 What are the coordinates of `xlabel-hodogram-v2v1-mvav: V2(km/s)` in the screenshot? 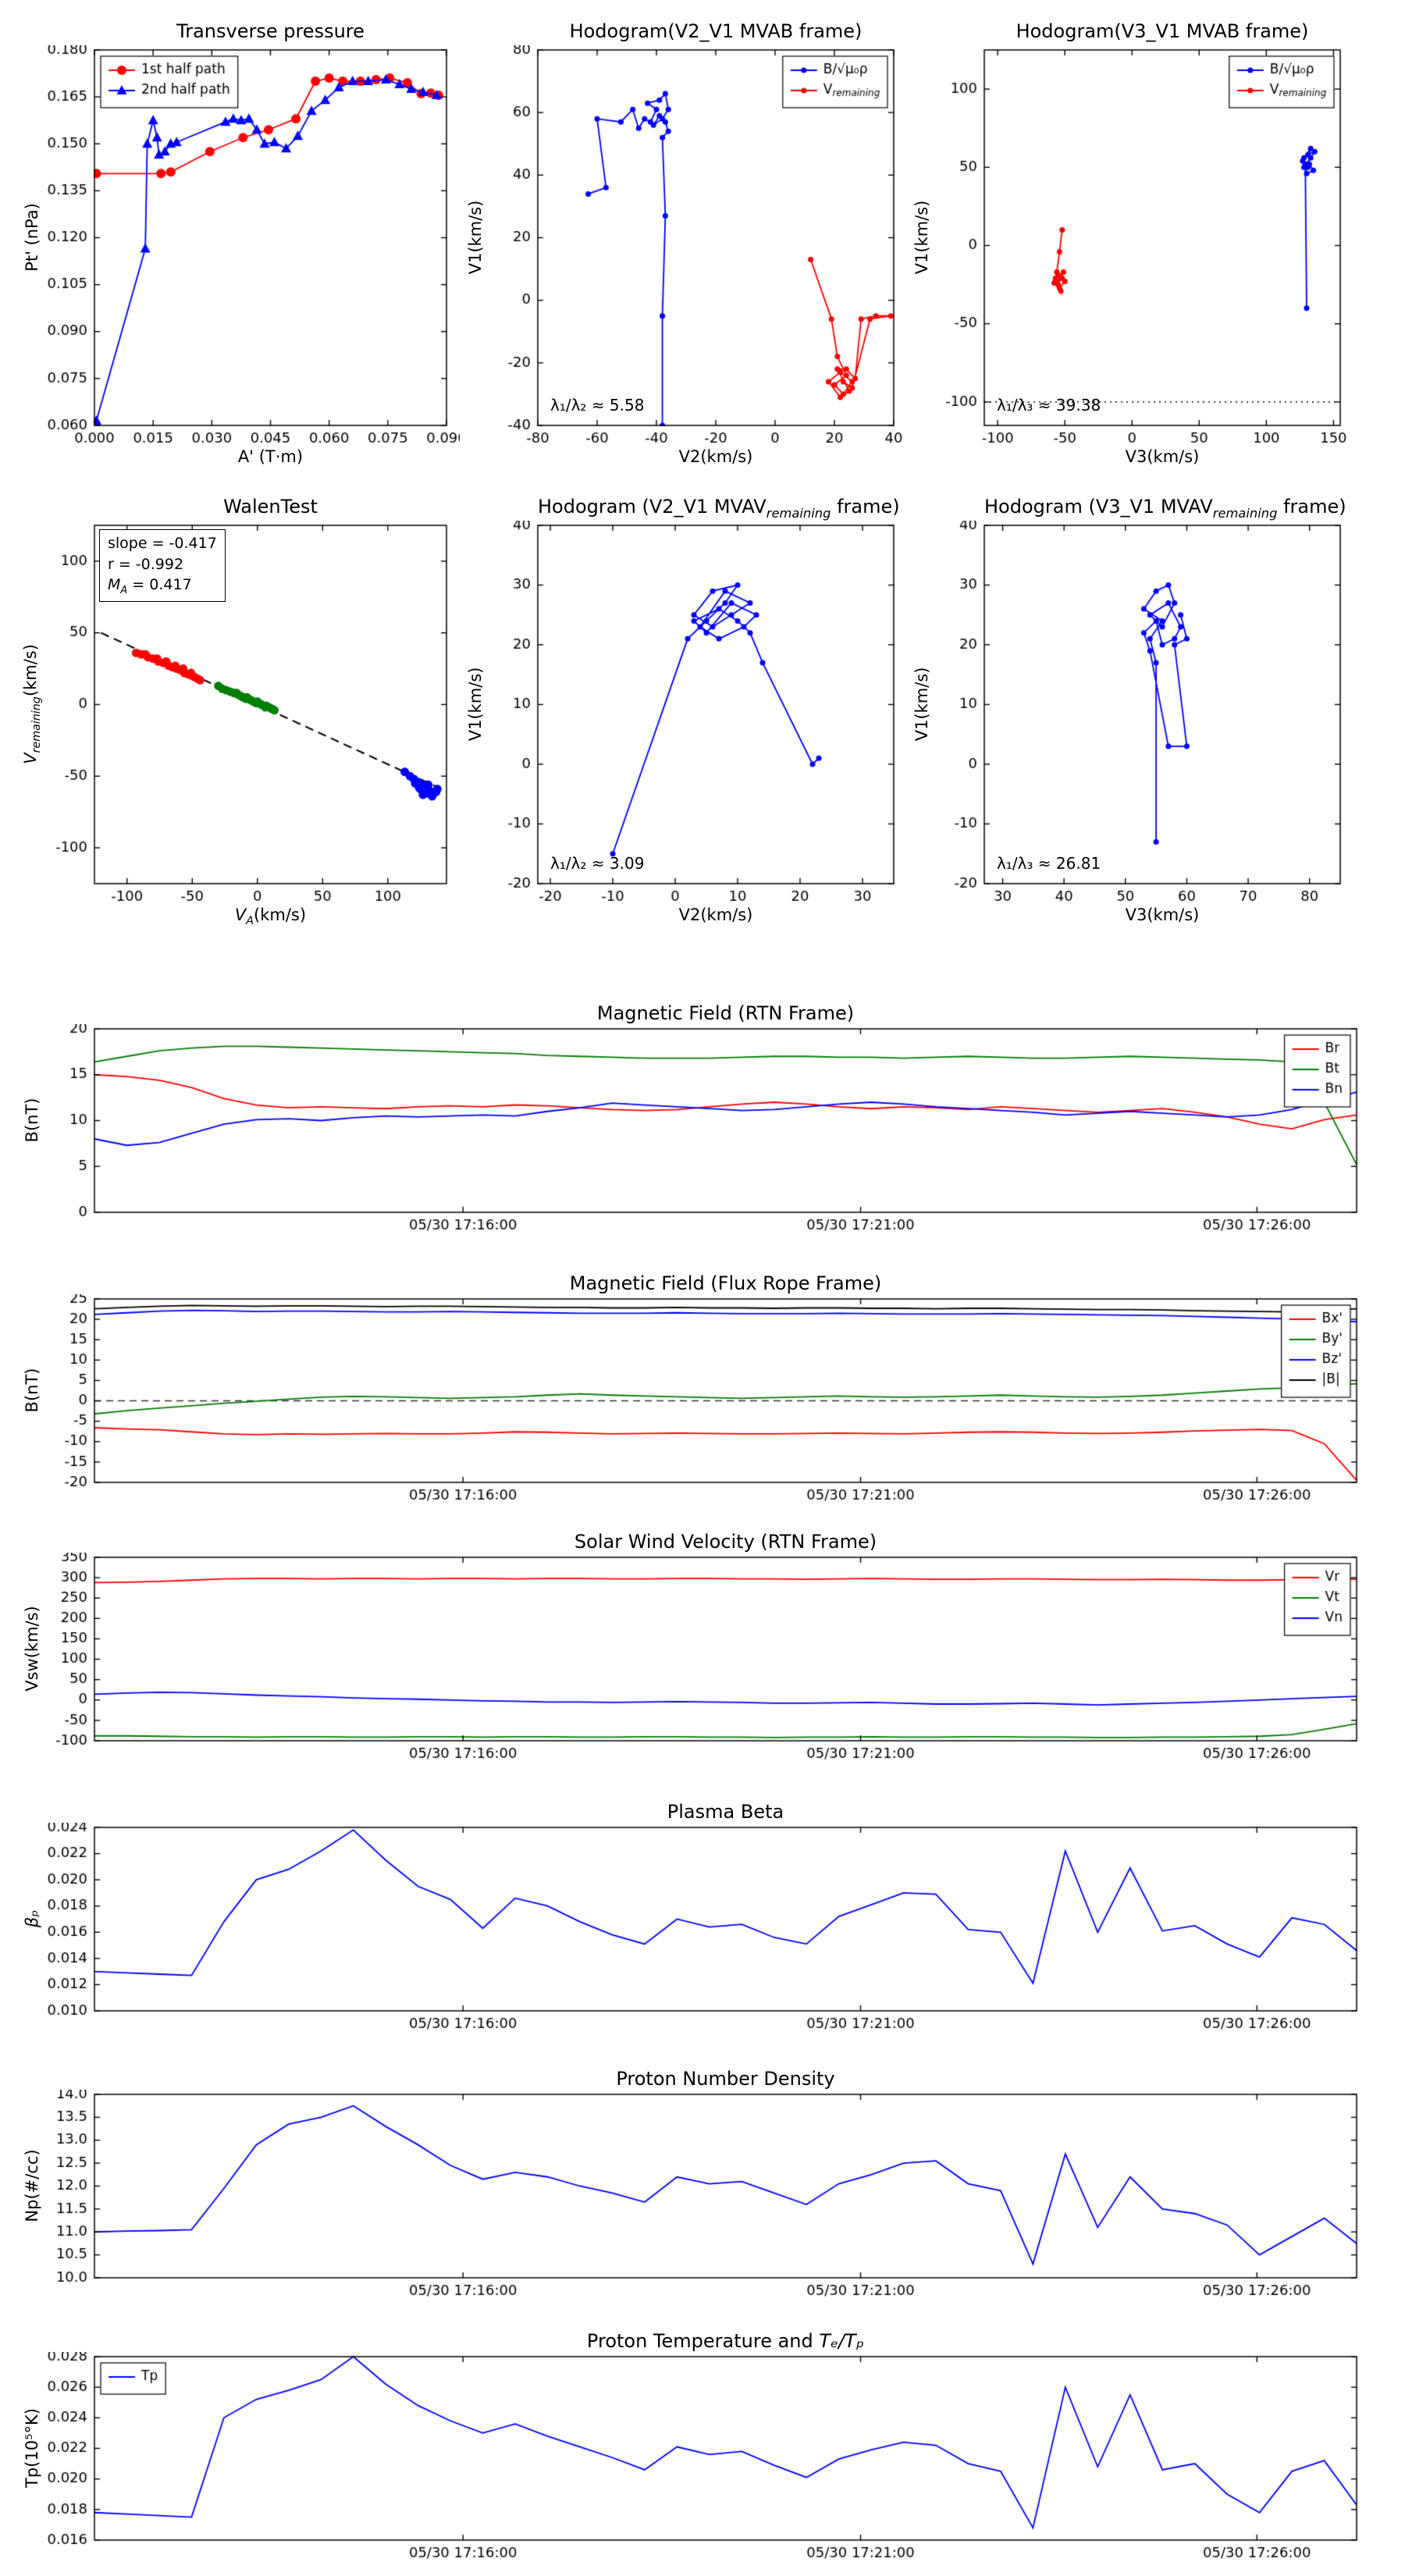 It's located at (716, 915).